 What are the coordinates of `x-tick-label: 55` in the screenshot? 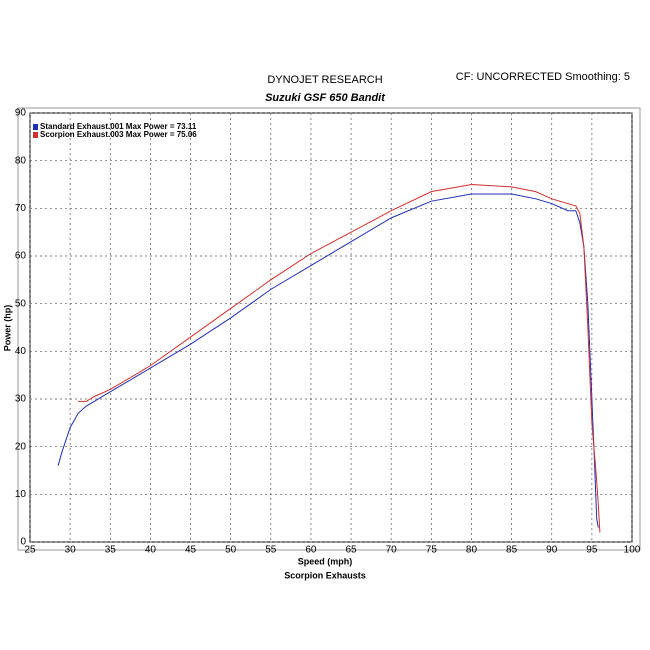 It's located at (271, 550).